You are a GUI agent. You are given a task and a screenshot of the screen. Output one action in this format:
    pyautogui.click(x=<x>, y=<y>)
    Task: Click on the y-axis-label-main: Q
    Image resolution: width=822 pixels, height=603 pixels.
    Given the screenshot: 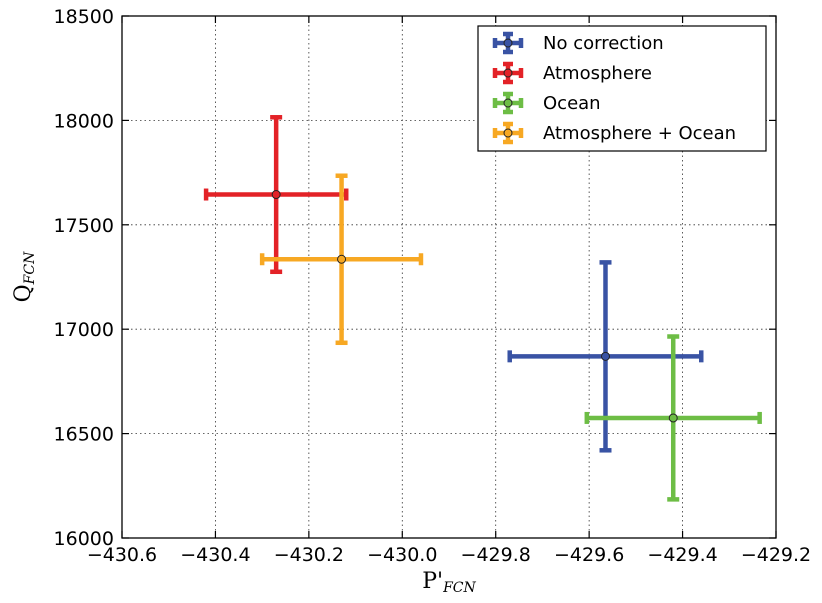 What is the action you would take?
    pyautogui.click(x=23, y=293)
    